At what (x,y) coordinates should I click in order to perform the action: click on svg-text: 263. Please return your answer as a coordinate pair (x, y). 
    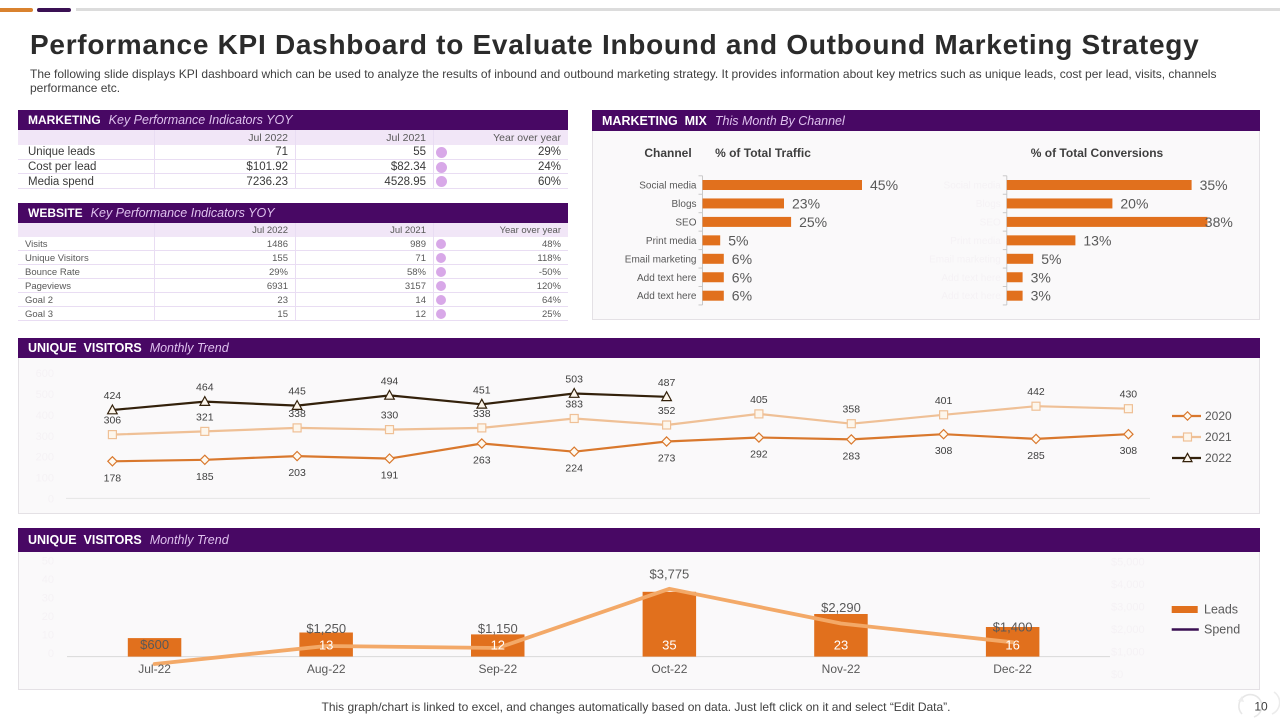
    Looking at the image, I should click on (482, 461).